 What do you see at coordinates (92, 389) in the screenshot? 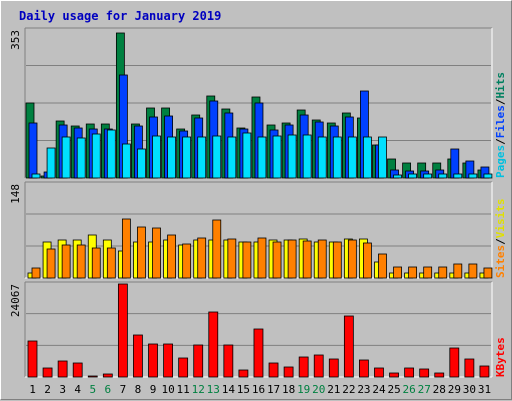
I see `x-tick-label: 5` at bounding box center [92, 389].